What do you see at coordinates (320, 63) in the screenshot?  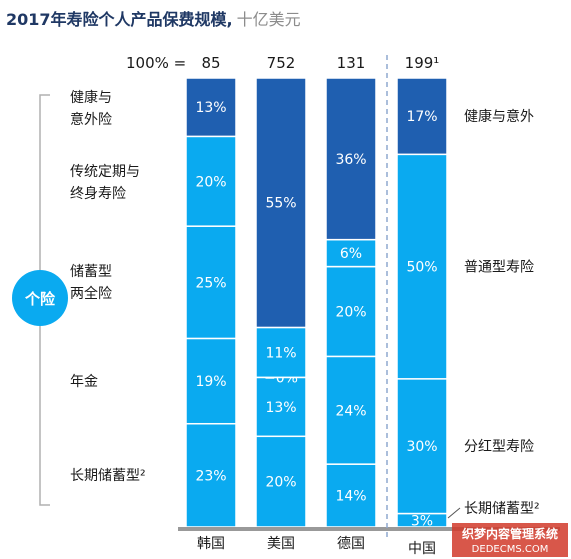 I see `bar-totals: 85 752 131 199¹` at bounding box center [320, 63].